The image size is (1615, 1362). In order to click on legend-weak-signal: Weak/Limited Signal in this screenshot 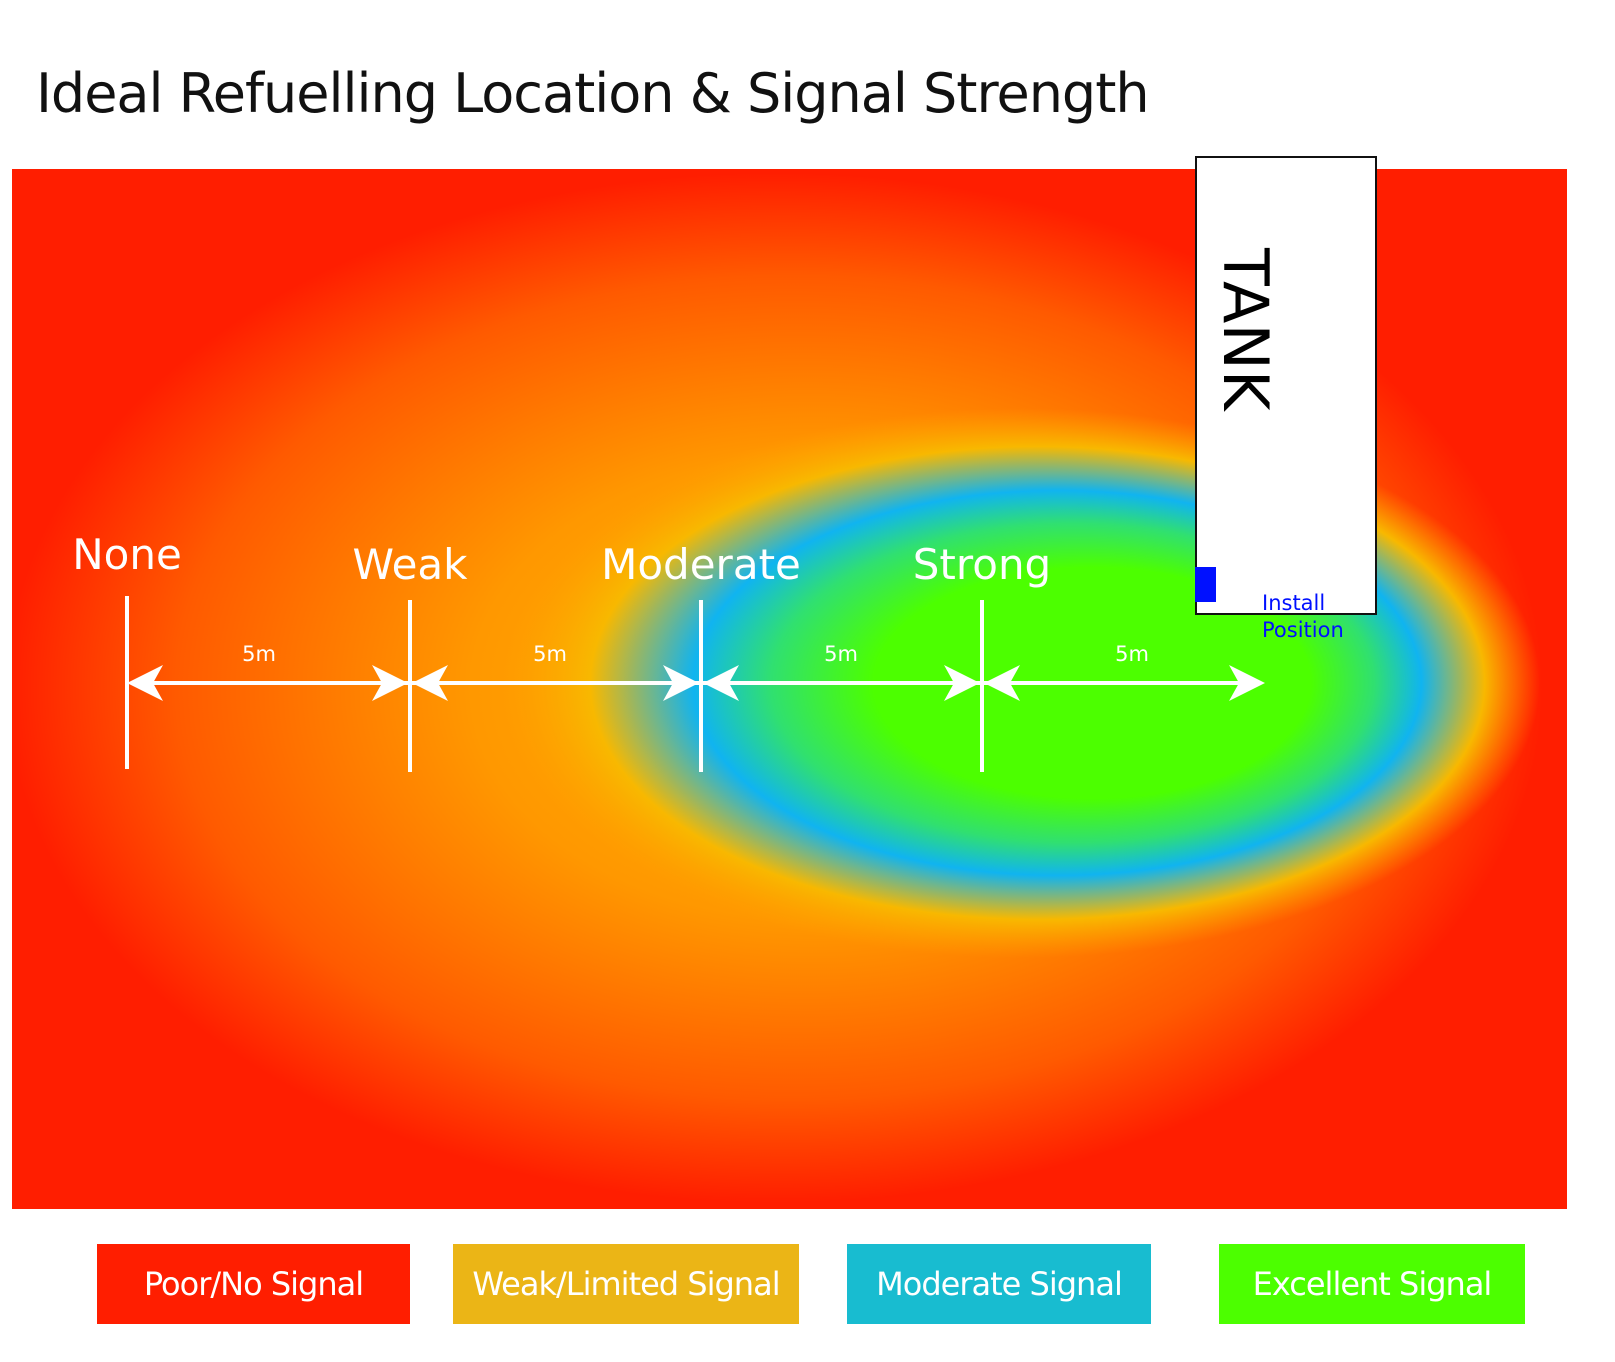, I will do `click(626, 1284)`.